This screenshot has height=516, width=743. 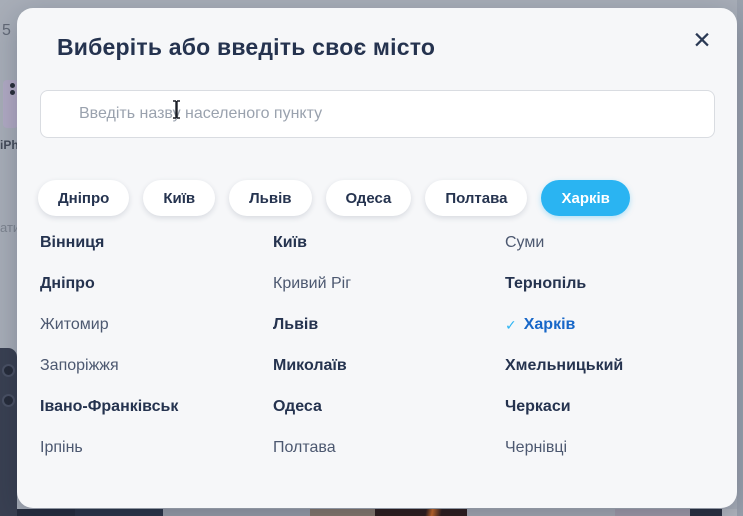 What do you see at coordinates (368, 198) in the screenshot?
I see `chip-odesa: Одеса` at bounding box center [368, 198].